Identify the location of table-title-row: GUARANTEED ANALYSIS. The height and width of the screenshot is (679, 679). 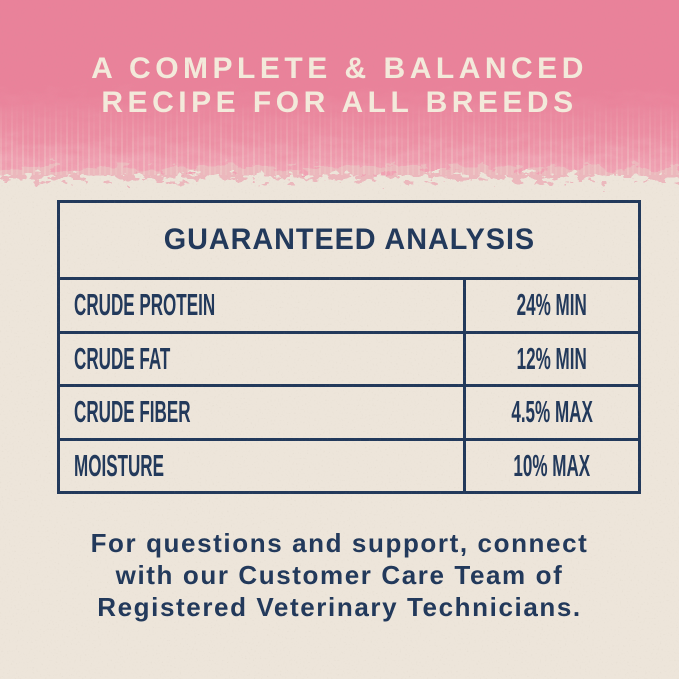
(349, 241).